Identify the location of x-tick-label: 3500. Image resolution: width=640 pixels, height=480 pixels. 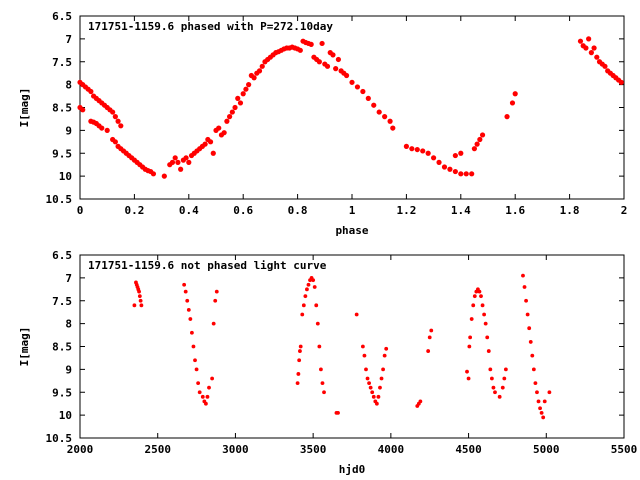
(313, 449).